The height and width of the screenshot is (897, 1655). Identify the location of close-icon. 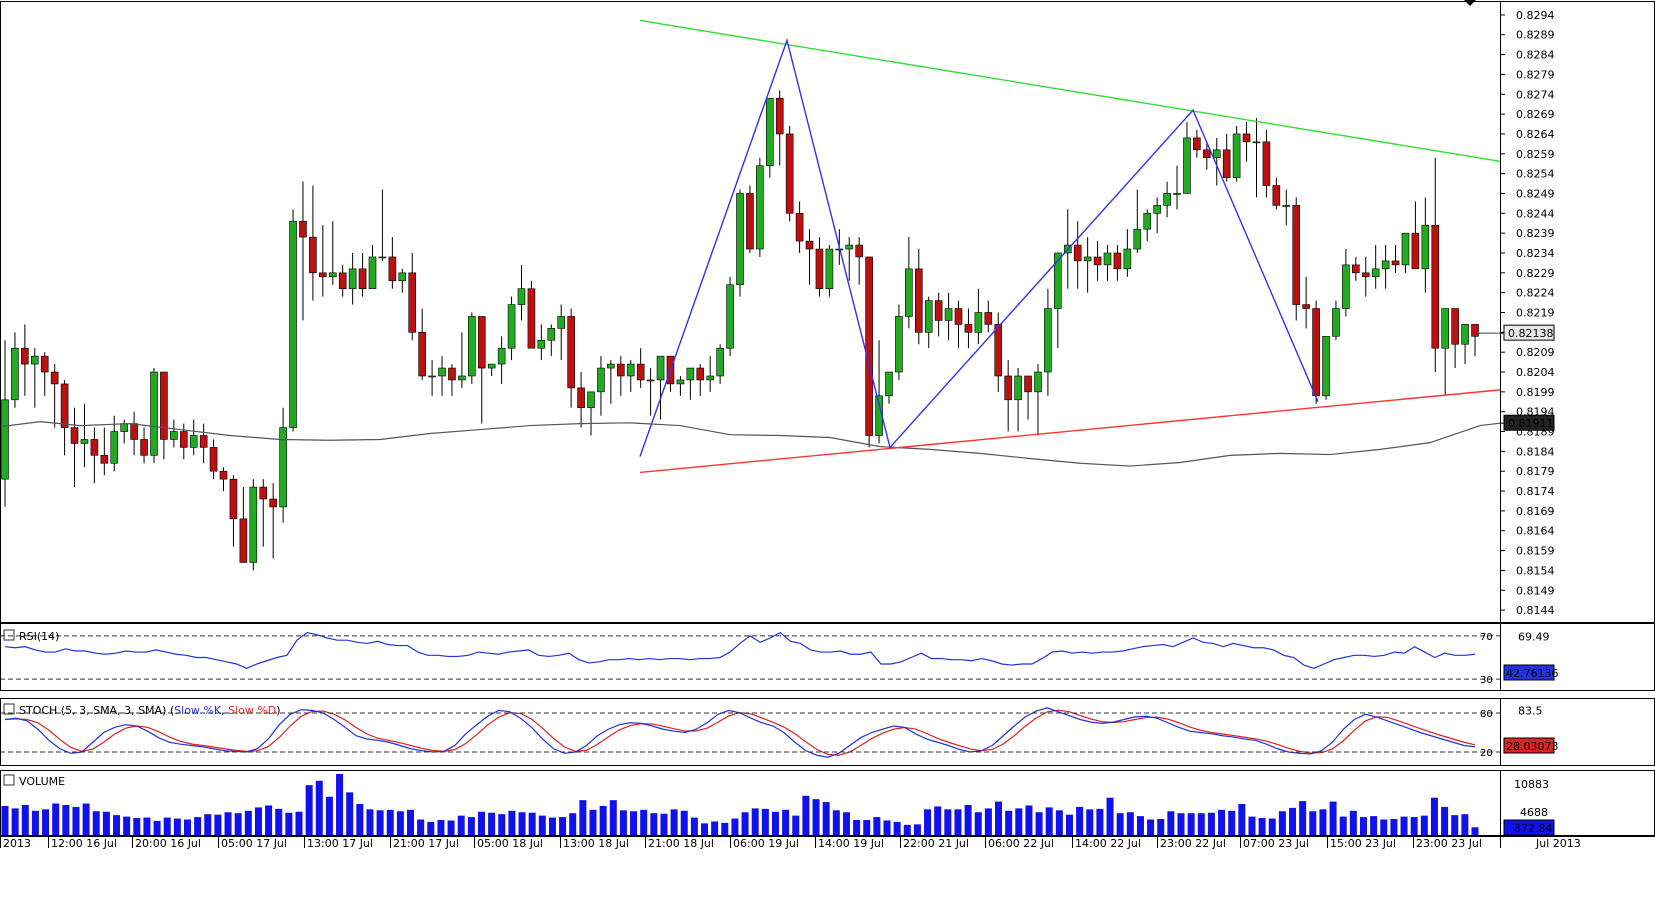
(9, 780).